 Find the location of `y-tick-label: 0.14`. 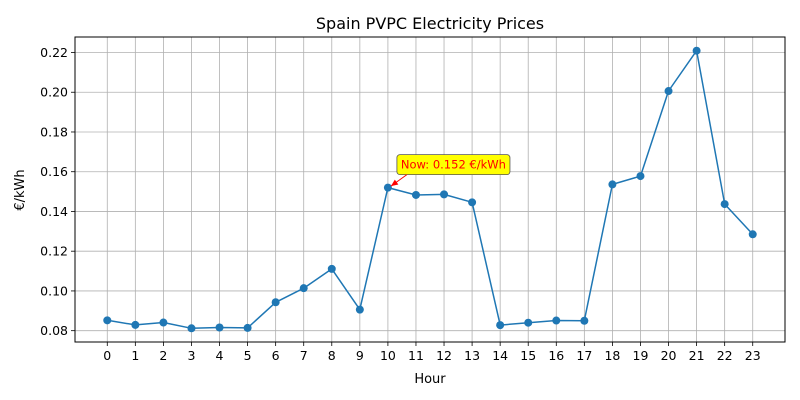

y-tick-label: 0.14 is located at coordinates (54, 211).